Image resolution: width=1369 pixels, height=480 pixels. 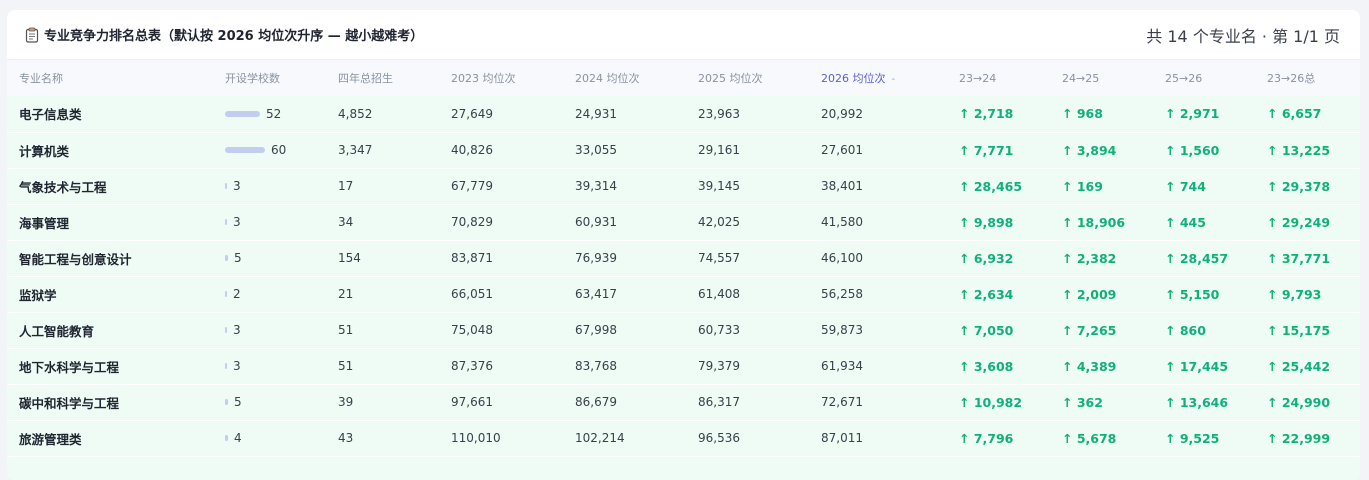 What do you see at coordinates (38, 295) in the screenshot?
I see `major-name: 监狱学` at bounding box center [38, 295].